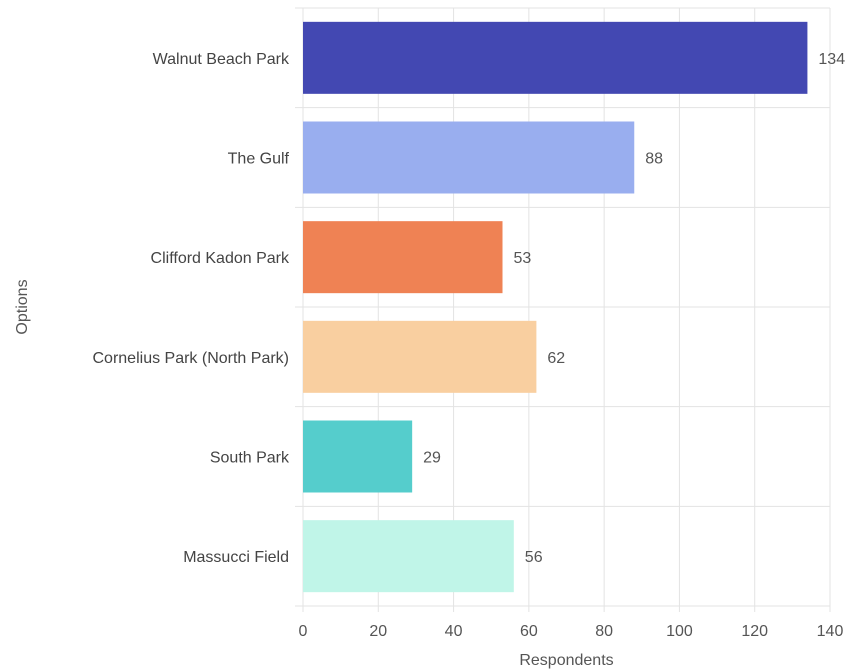 The height and width of the screenshot is (670, 849). Describe the element at coordinates (831, 59) in the screenshot. I see `value-label-0: 134` at that location.